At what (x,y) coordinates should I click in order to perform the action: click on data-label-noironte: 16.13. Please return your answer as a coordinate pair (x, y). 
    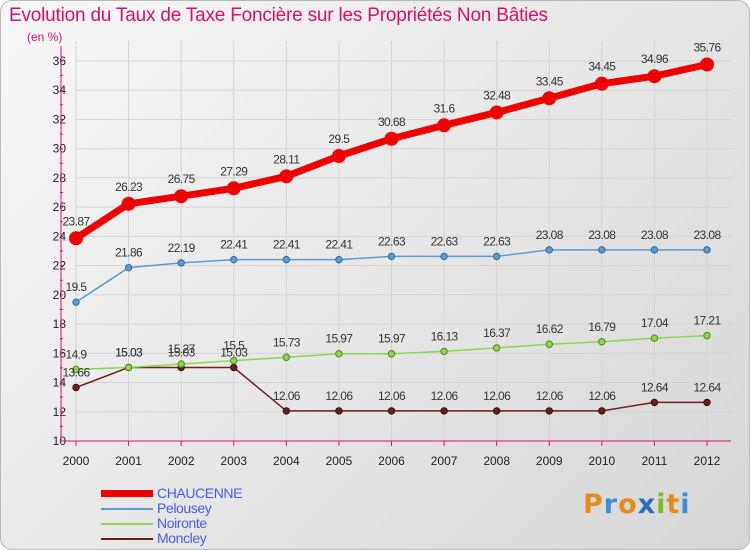
    Looking at the image, I should click on (445, 336).